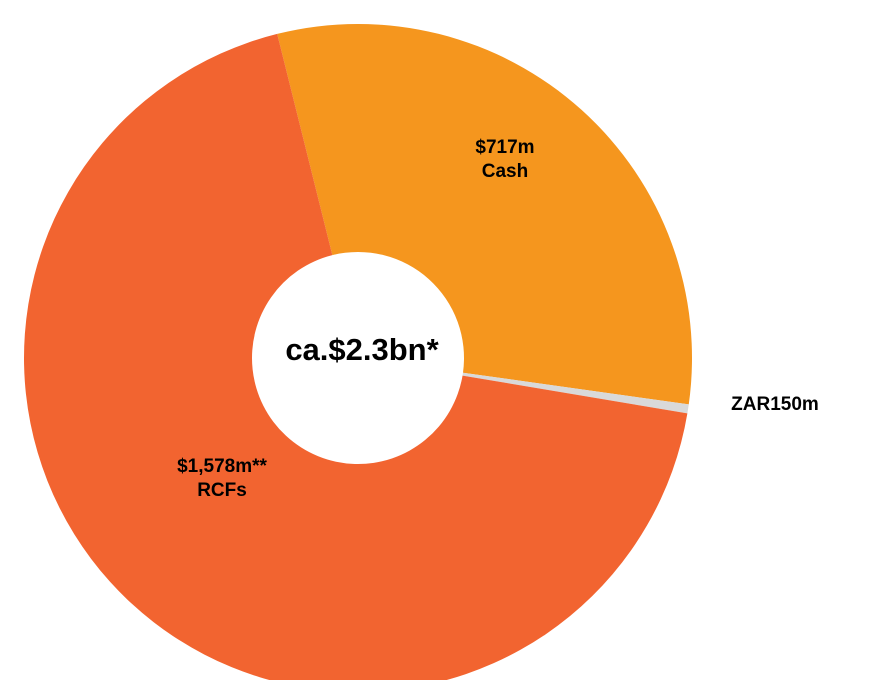  I want to click on value-label: ZAR150m, so click(775, 404).